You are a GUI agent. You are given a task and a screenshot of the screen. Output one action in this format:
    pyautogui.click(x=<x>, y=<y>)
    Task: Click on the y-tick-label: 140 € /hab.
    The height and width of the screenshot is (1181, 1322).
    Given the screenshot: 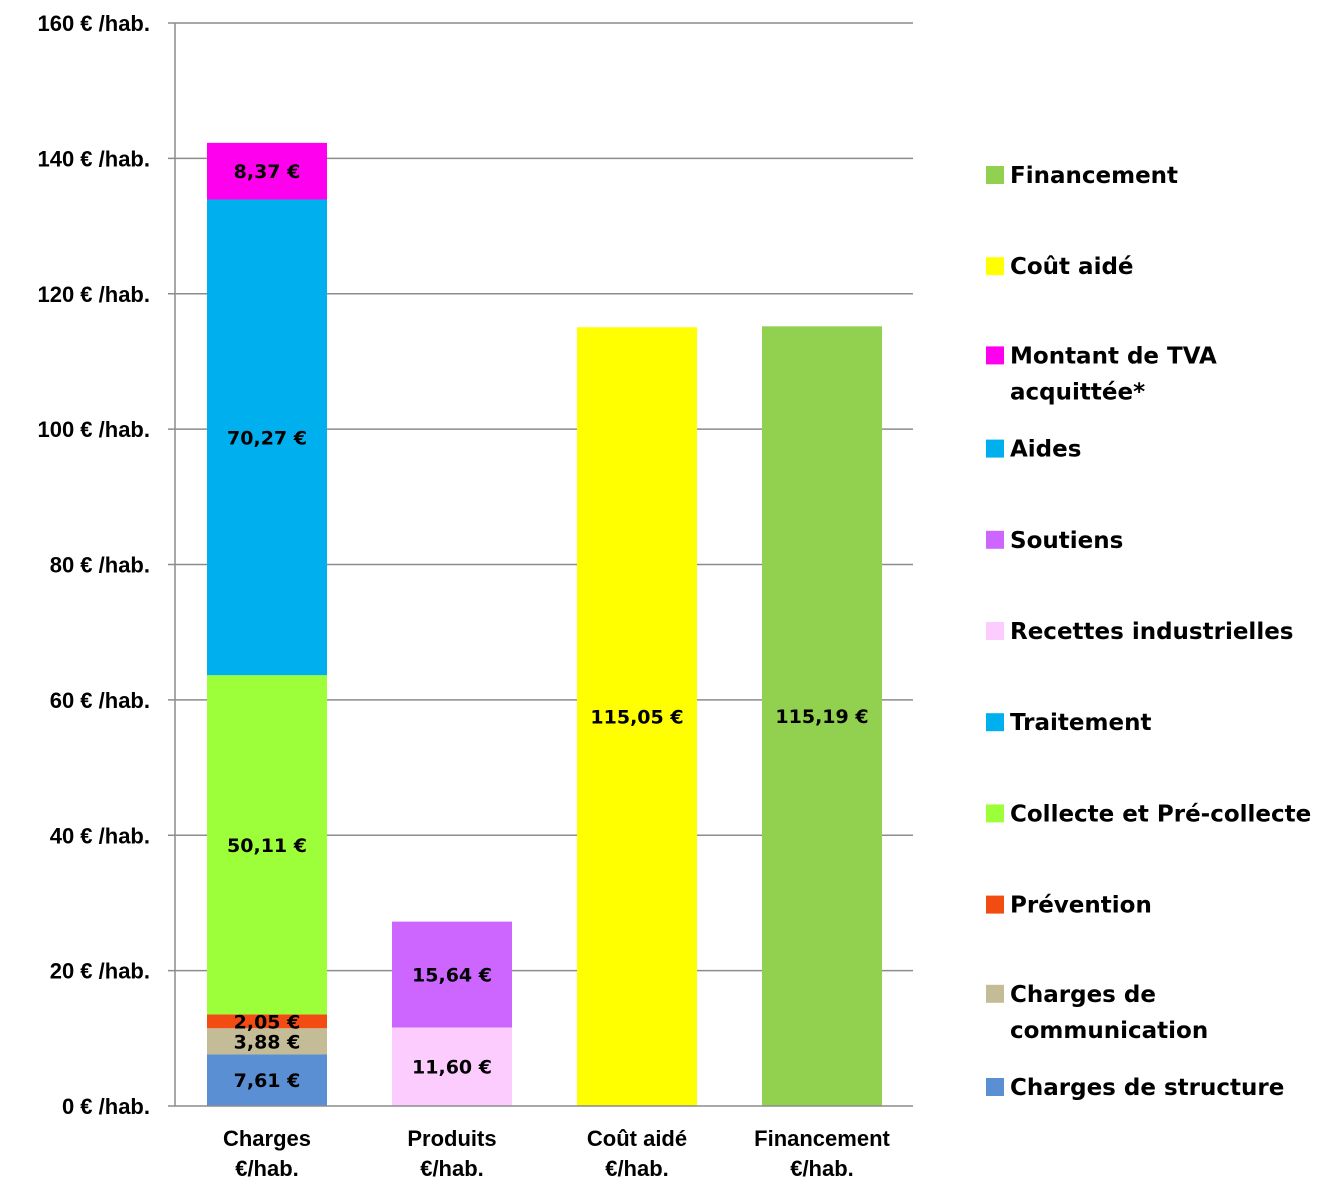 What is the action you would take?
    pyautogui.click(x=93, y=158)
    